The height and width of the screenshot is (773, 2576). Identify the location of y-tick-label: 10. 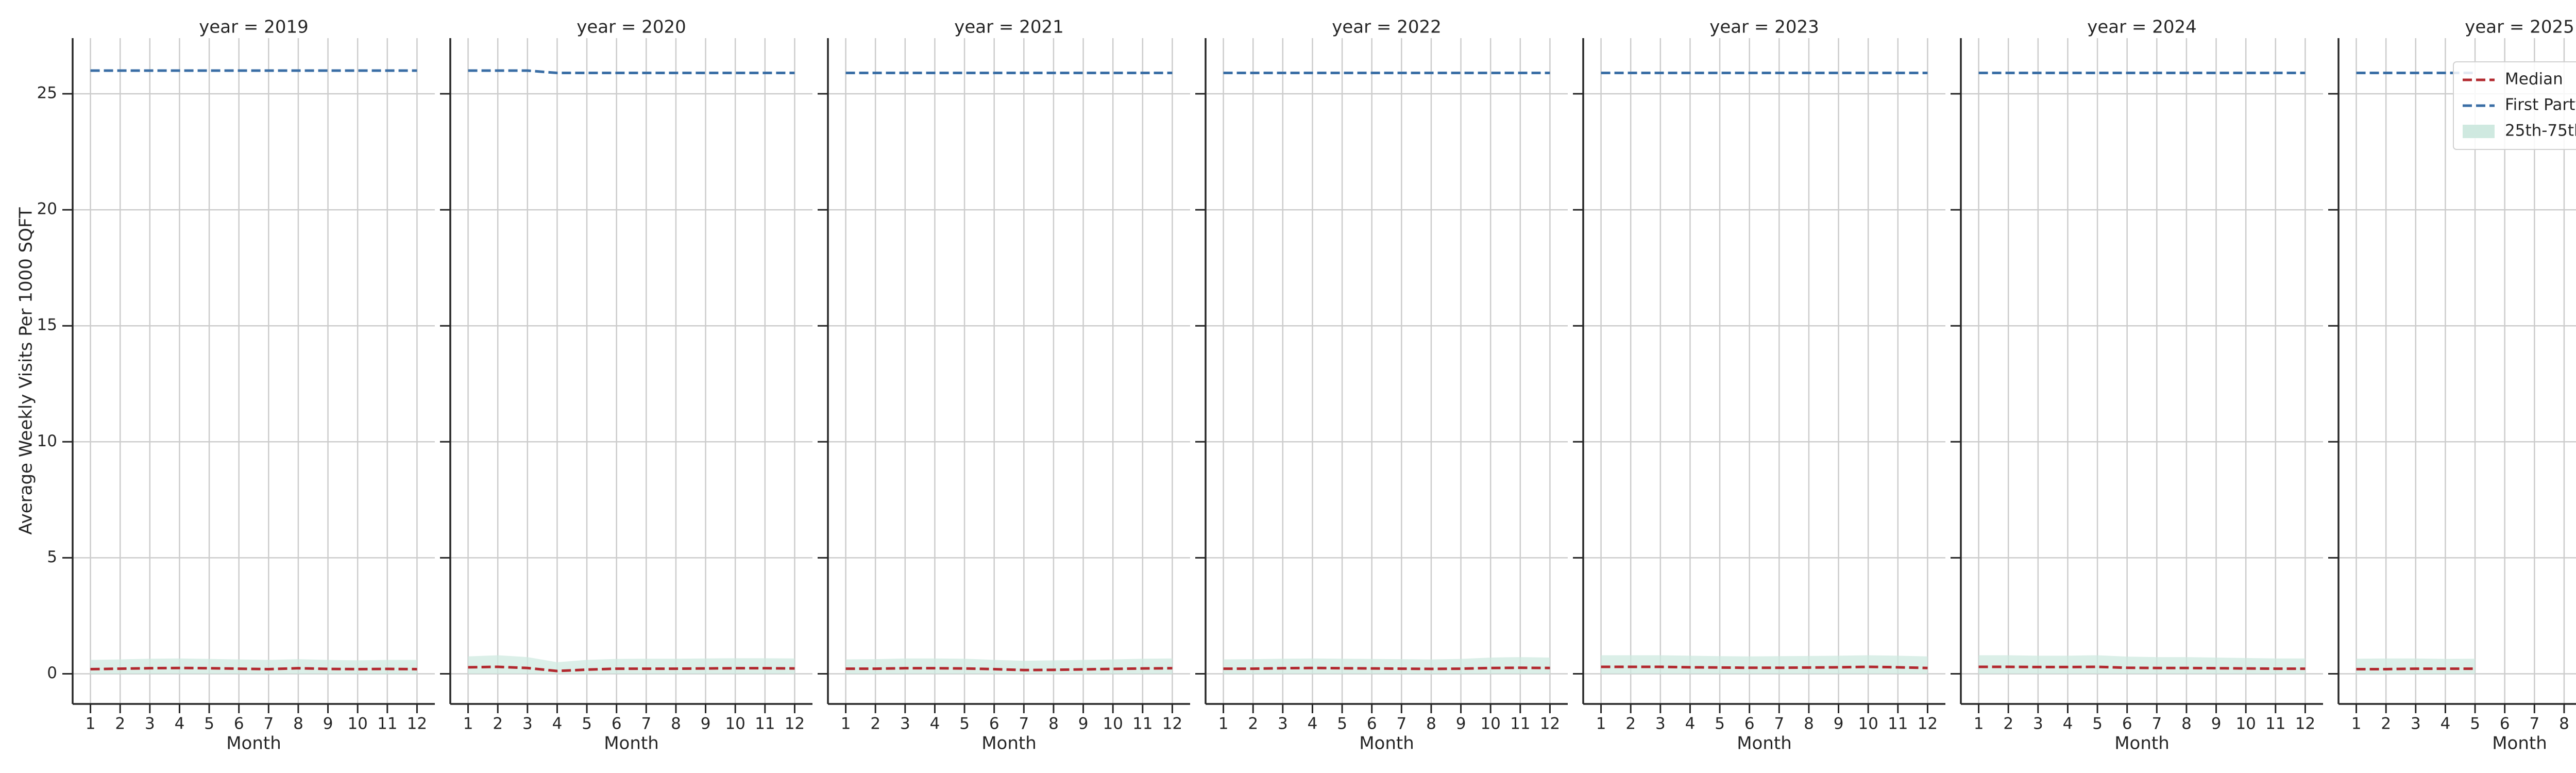
(47, 441).